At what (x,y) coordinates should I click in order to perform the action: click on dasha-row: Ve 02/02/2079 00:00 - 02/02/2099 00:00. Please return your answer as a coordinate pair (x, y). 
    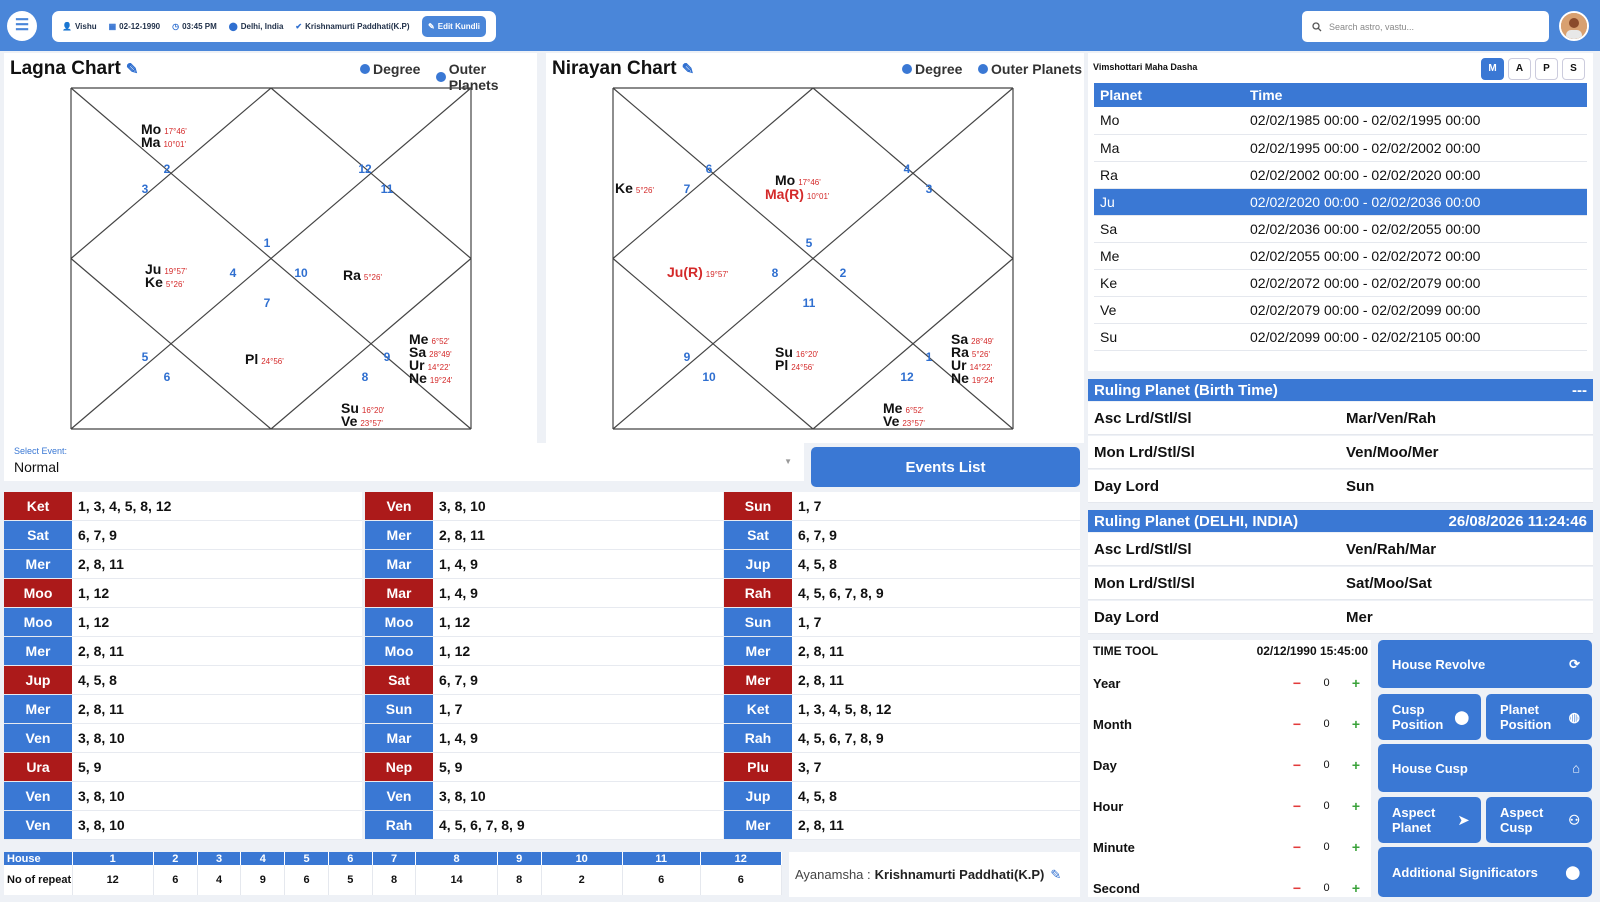
    Looking at the image, I should click on (1340, 310).